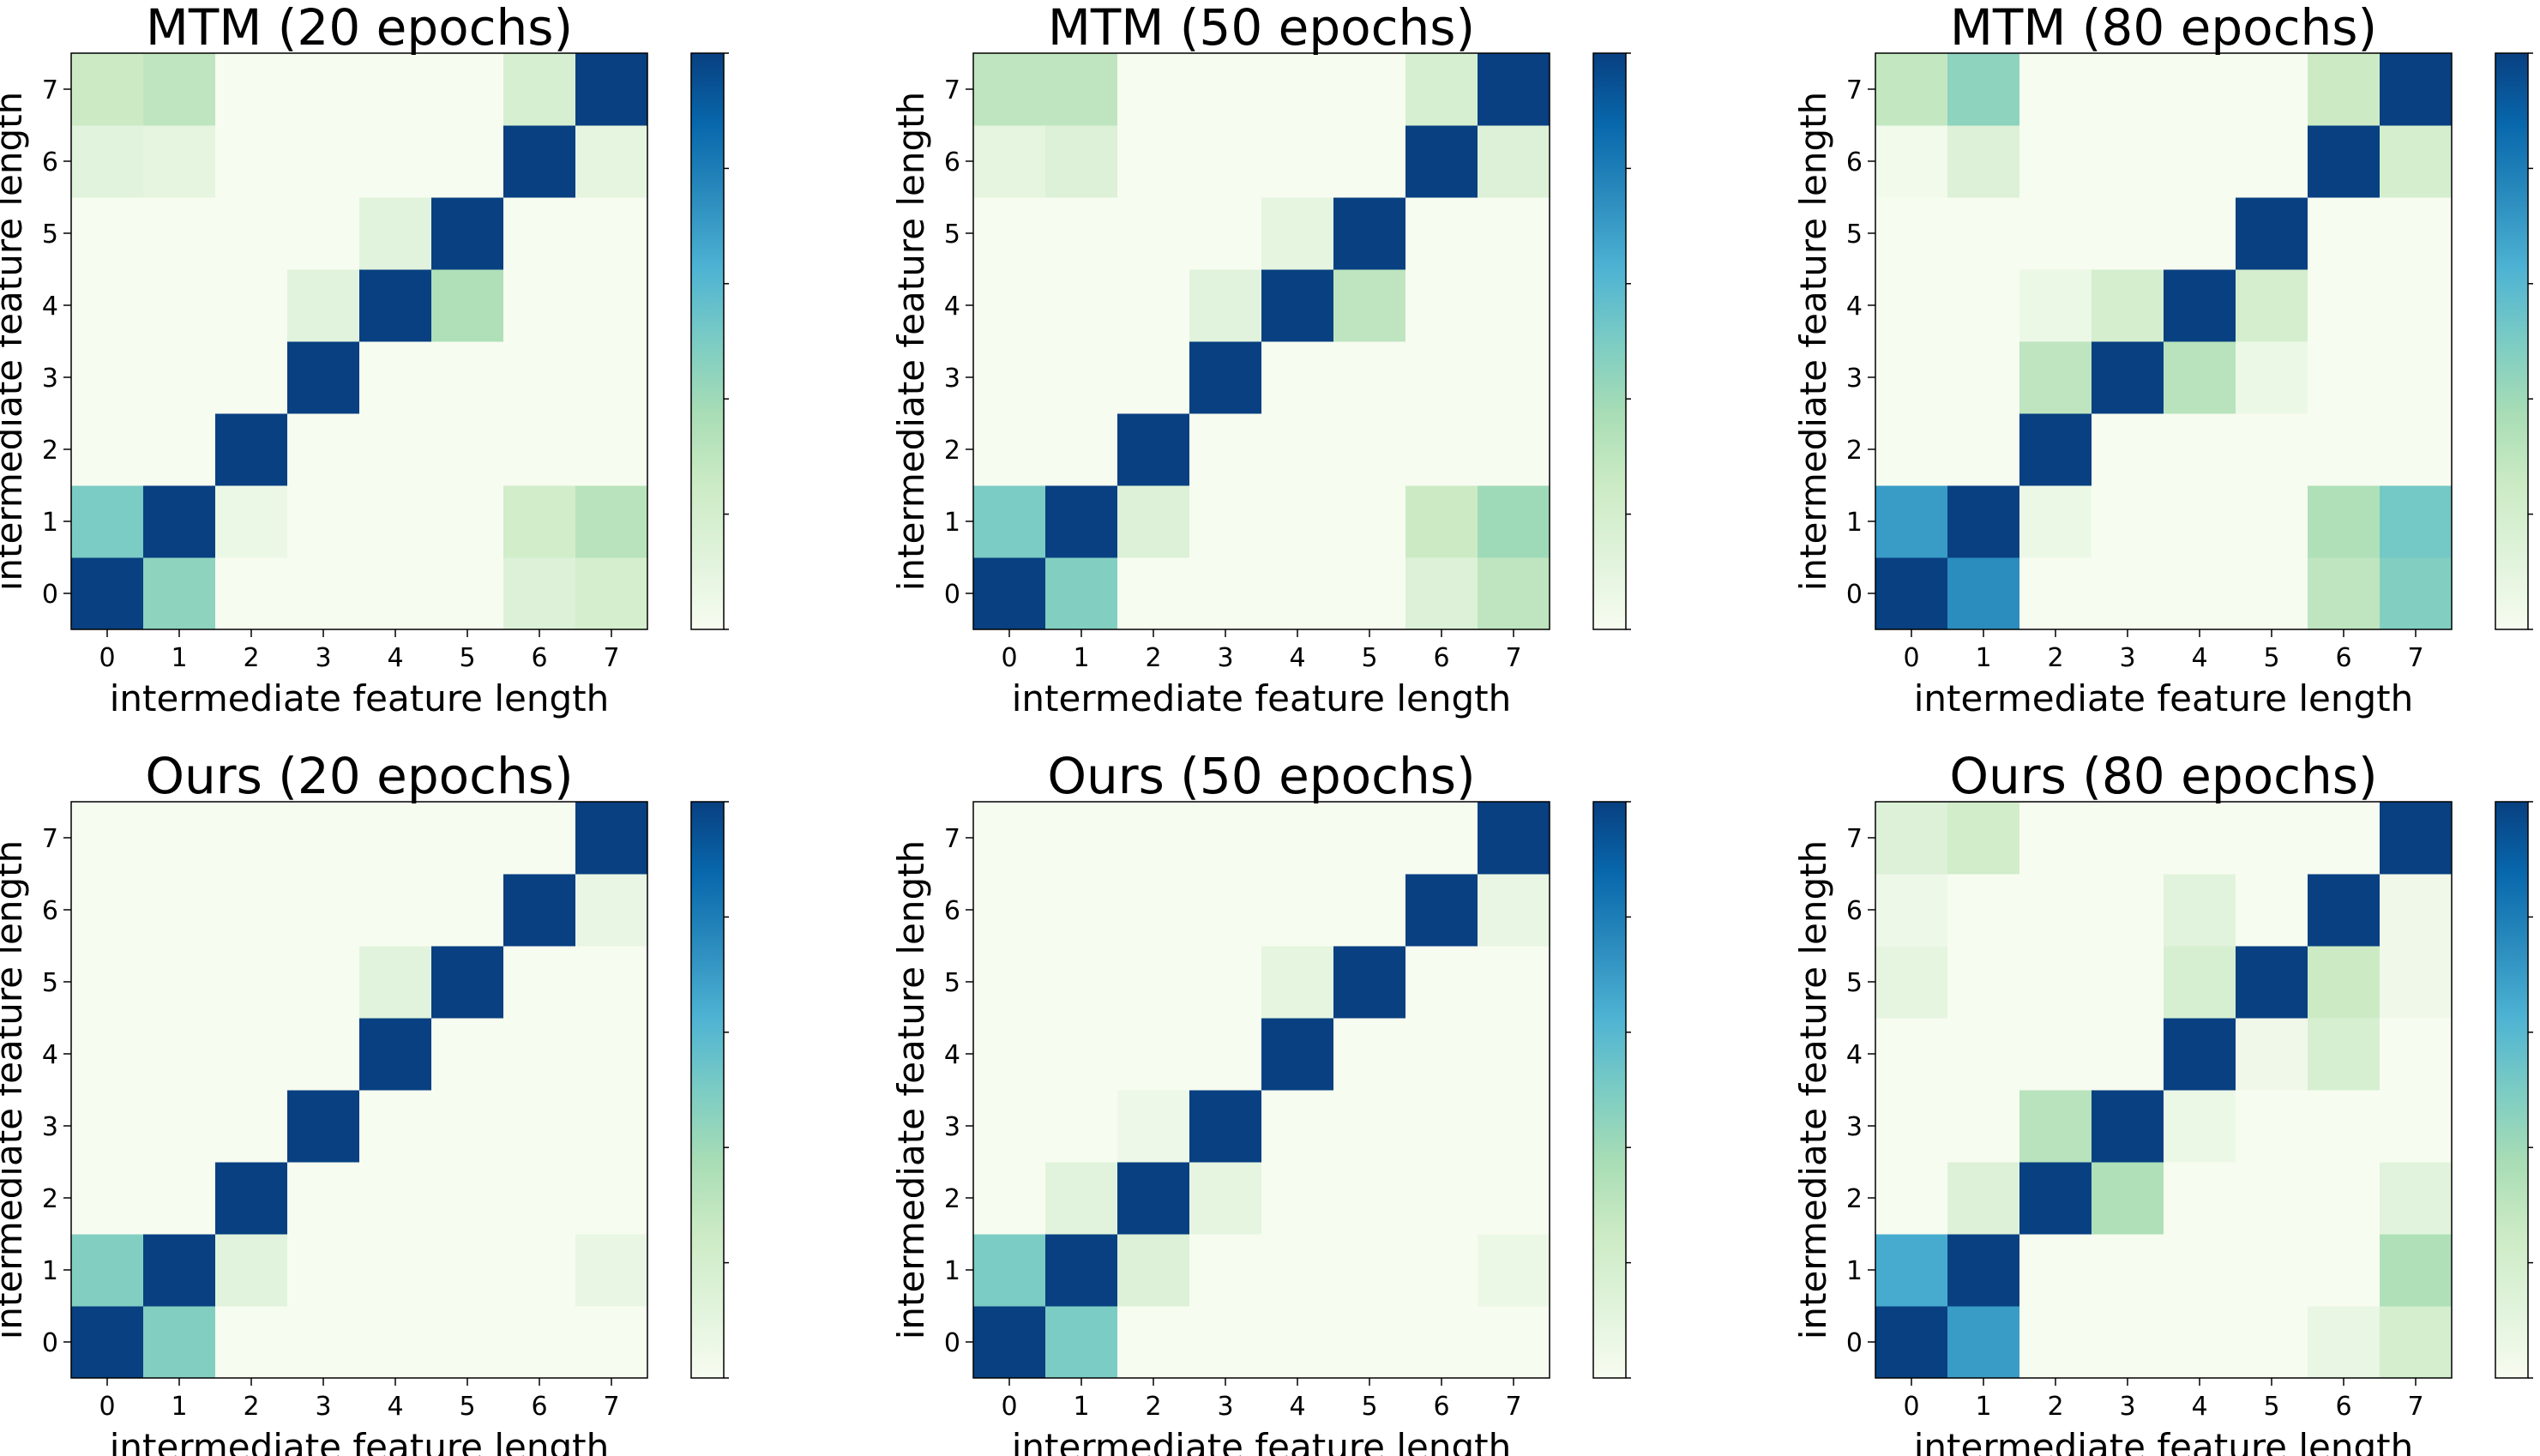 The width and height of the screenshot is (2540, 1456). I want to click on colorbar, so click(1609, 1090).